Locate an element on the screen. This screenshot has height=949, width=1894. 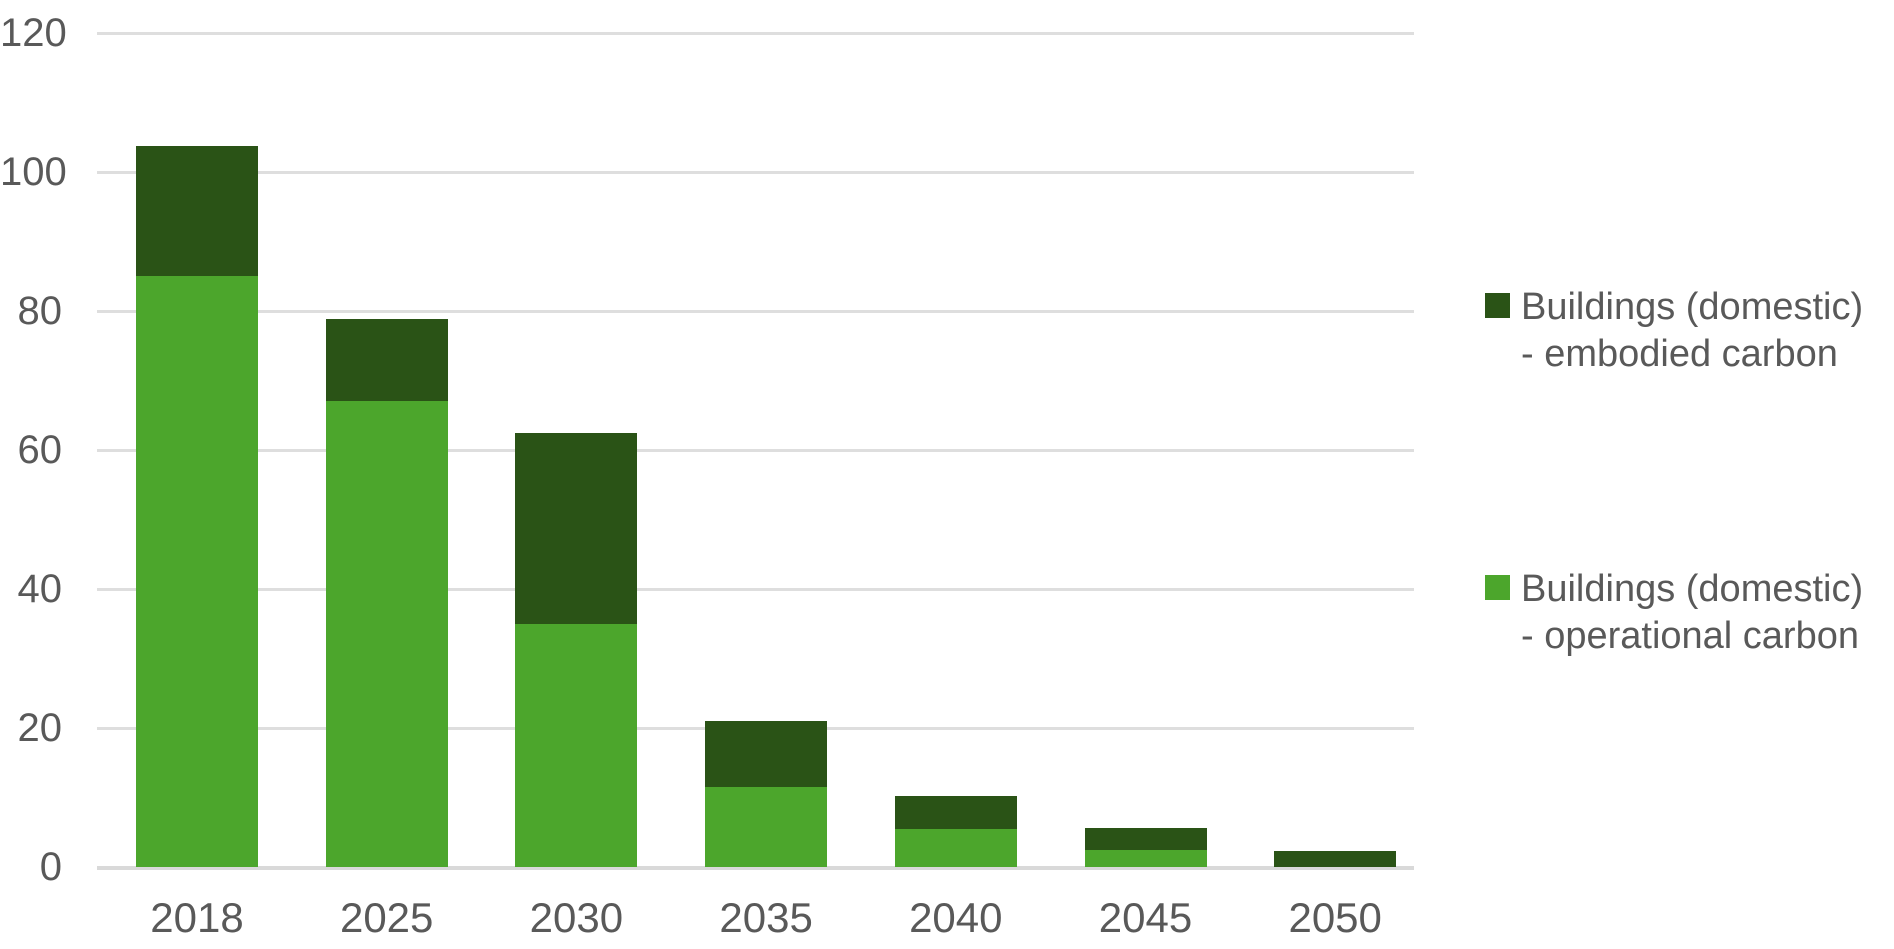
bar-2035 is located at coordinates (766, 794).